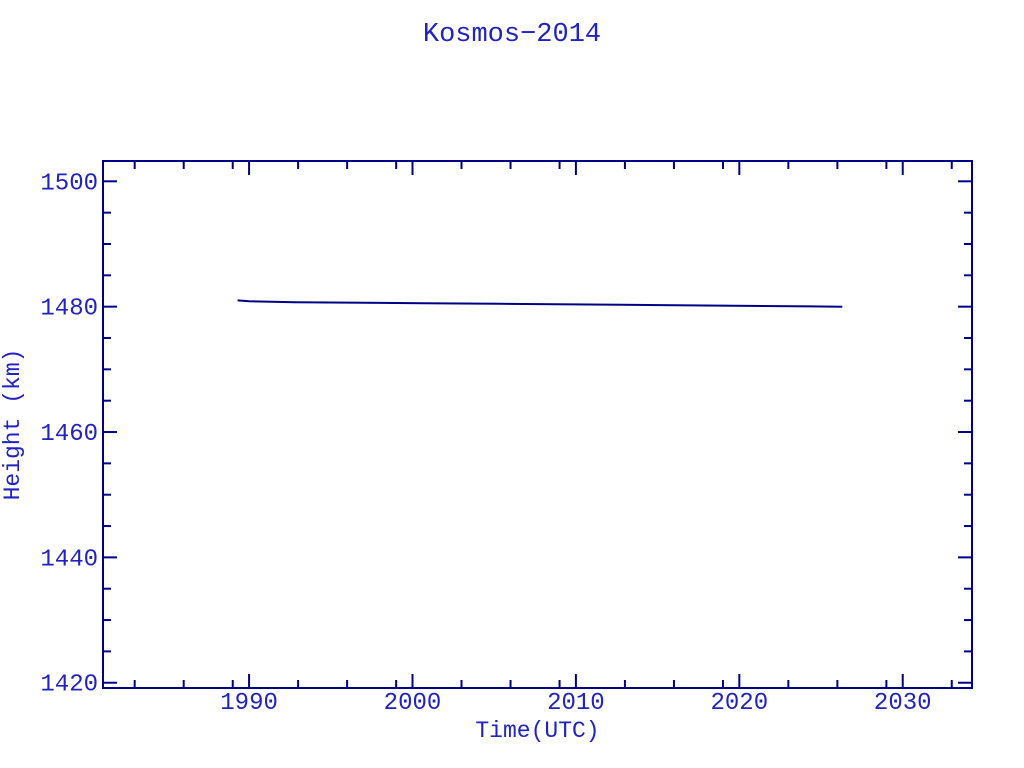 The image size is (1024, 768). I want to click on y-axis-title: Height (km), so click(13, 425).